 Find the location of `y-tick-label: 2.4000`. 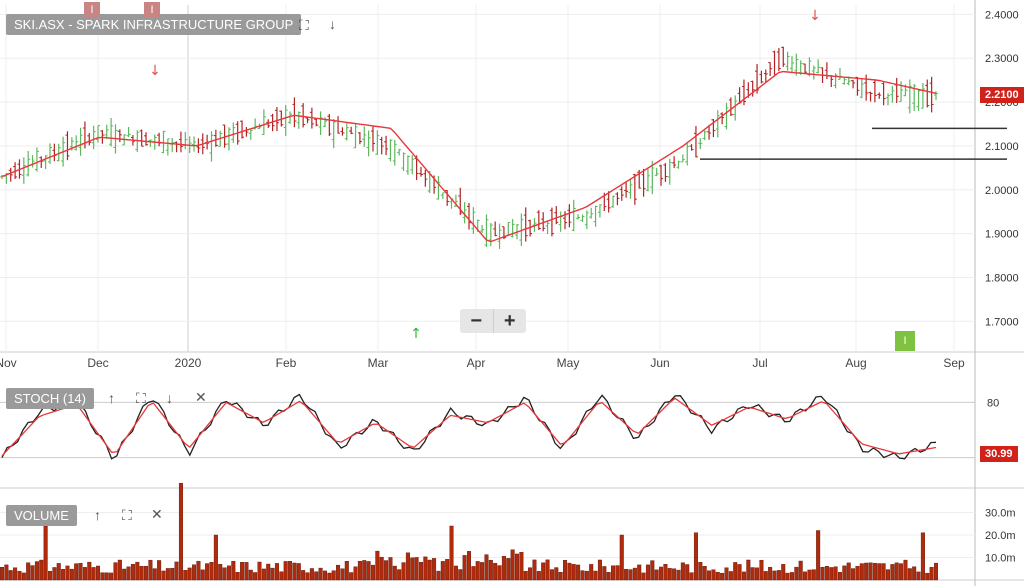

y-tick-label: 2.4000 is located at coordinates (1002, 15).